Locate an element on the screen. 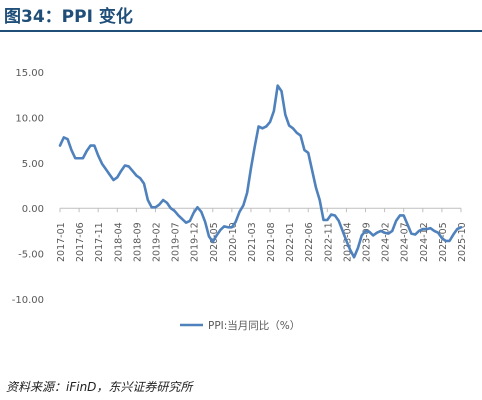  x-tick-label: 2023-09 is located at coordinates (367, 242).